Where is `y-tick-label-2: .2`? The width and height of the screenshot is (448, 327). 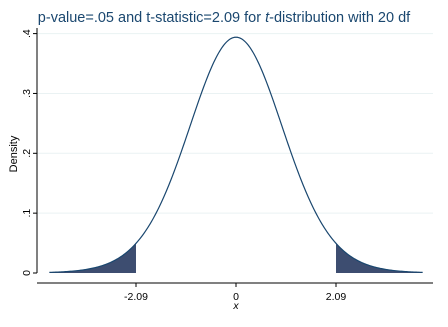
y-tick-label-2: .2 is located at coordinates (27, 153).